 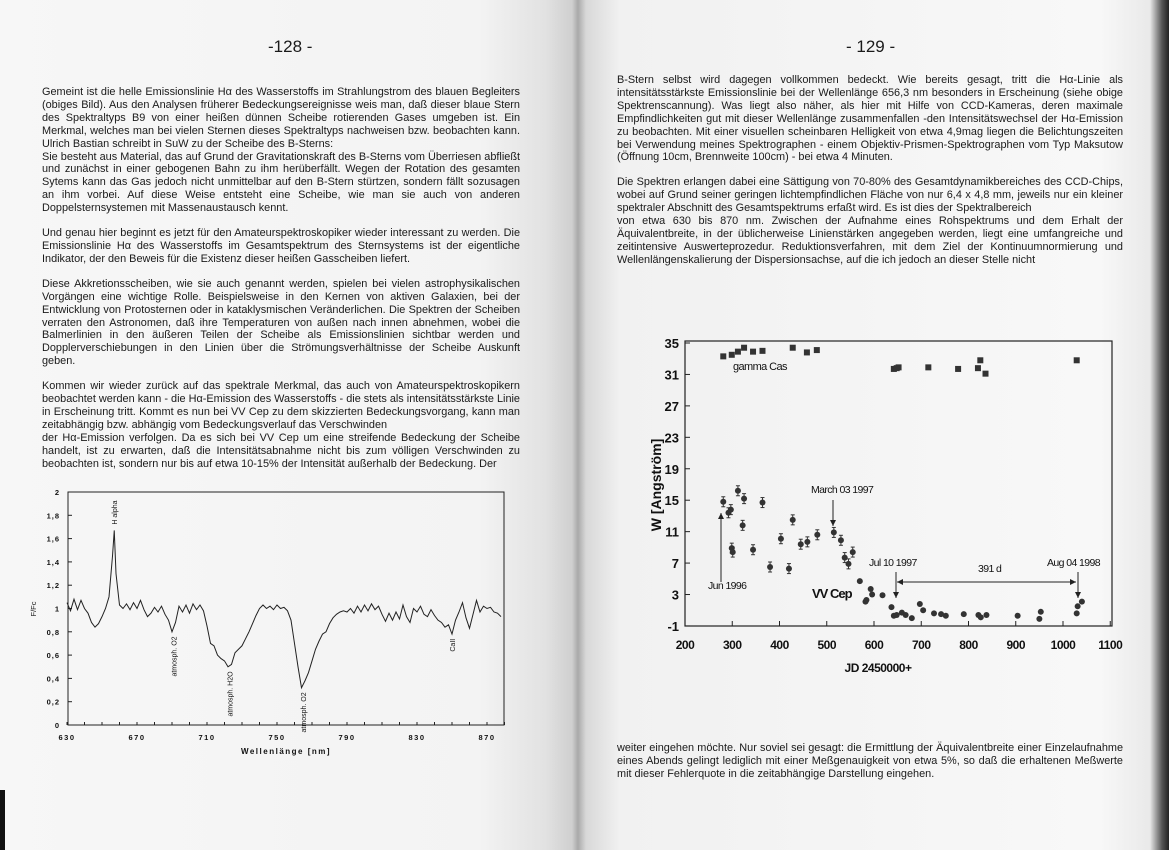 What do you see at coordinates (893, 563) in the screenshot?
I see `annotation-jul-1997: Jul 10 1997` at bounding box center [893, 563].